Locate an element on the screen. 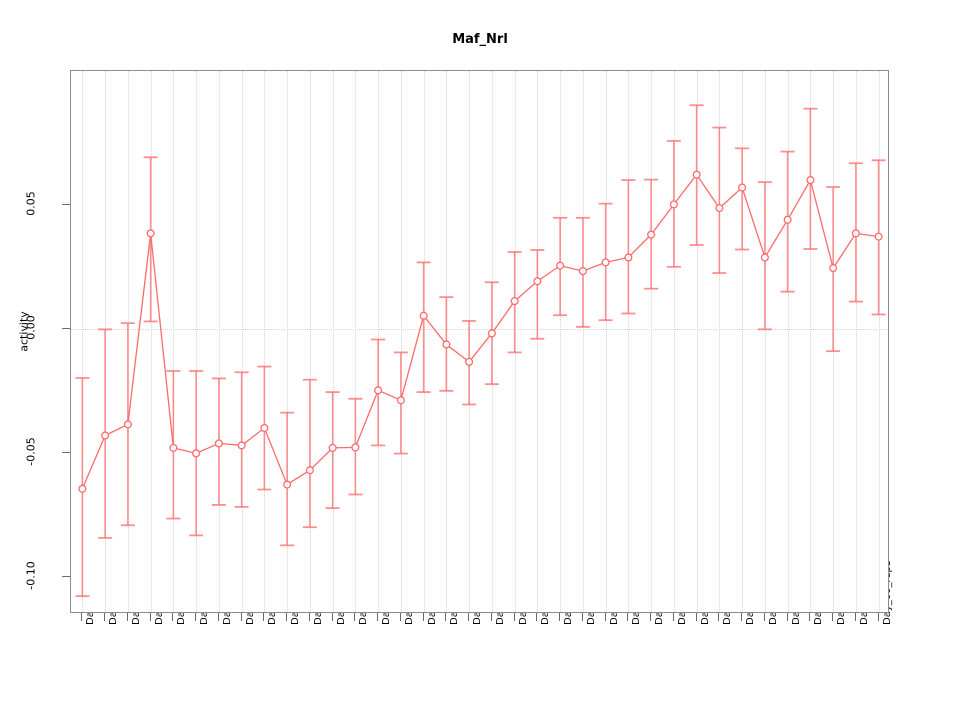  gridline-zero is located at coordinates (479, 329).